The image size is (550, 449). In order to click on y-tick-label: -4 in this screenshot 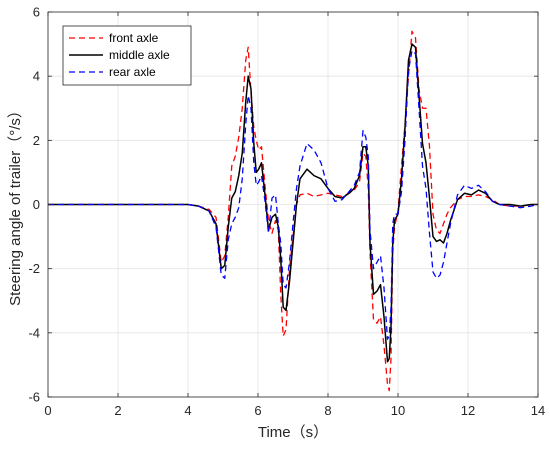, I will do `click(34, 332)`.